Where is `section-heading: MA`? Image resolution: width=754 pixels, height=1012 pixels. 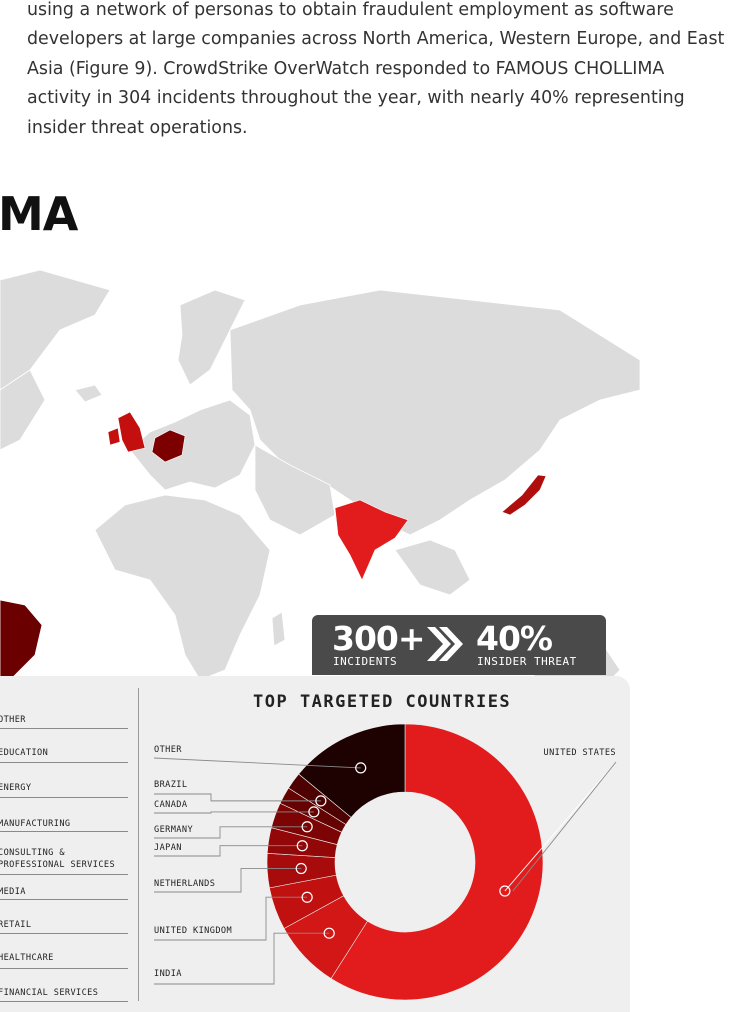 section-heading: MA is located at coordinates (39, 214).